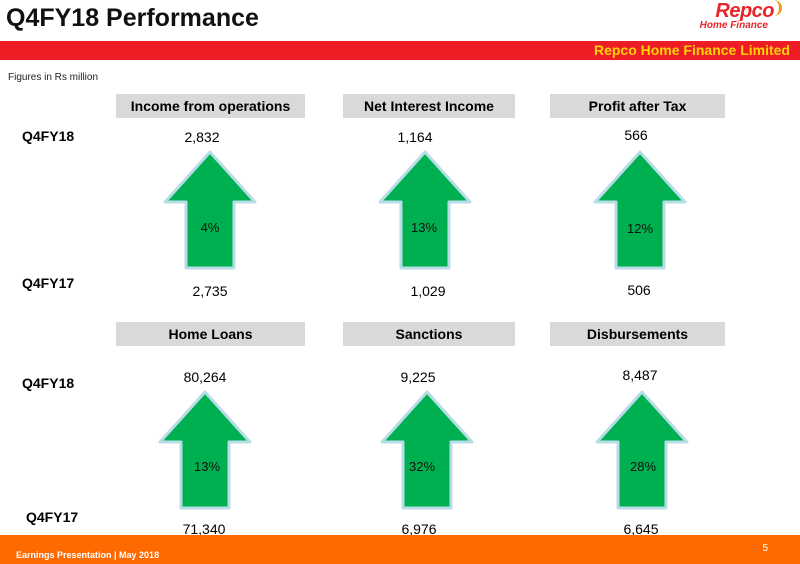  I want to click on row2-current-label: Q4FY18, so click(48, 383).